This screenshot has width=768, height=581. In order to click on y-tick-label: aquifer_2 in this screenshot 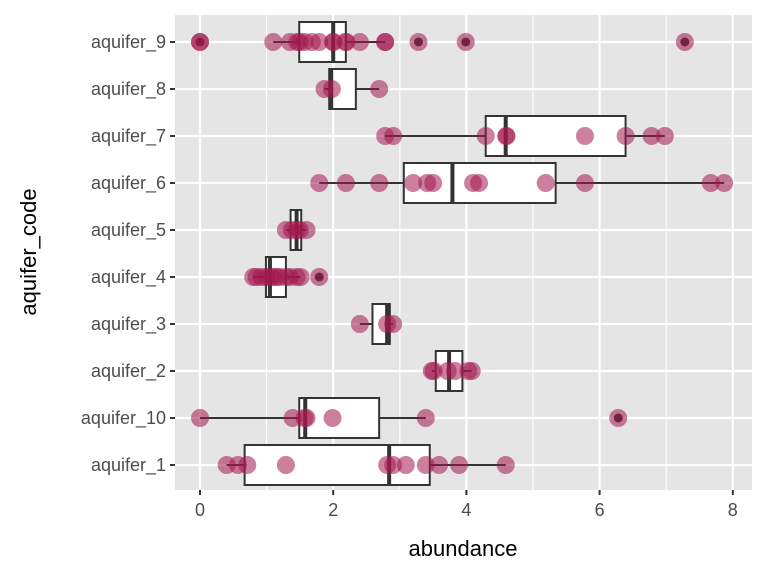, I will do `click(128, 371)`.